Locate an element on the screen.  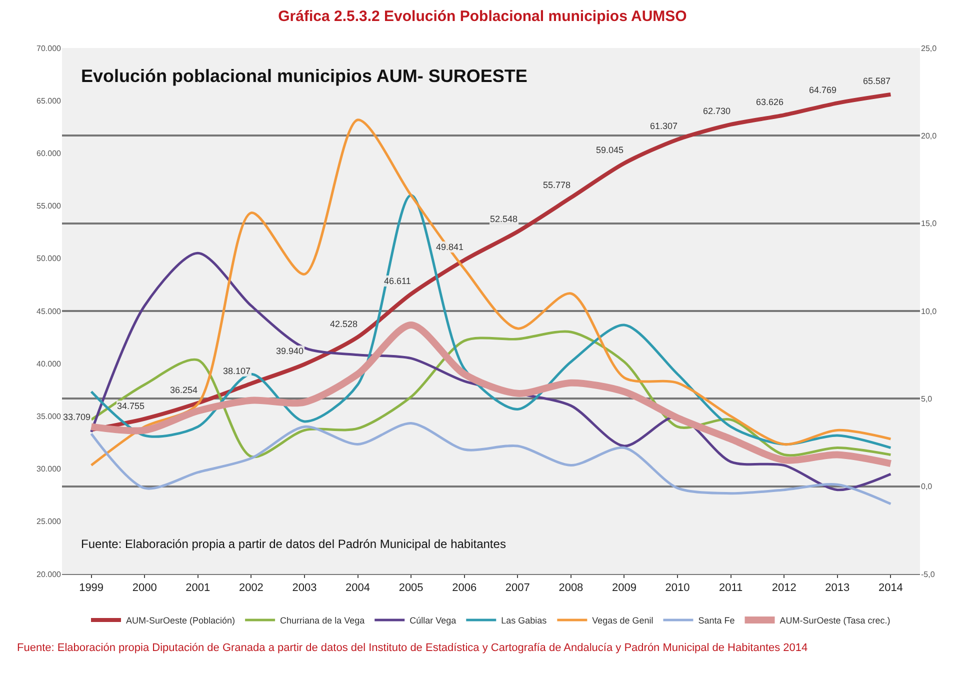
chart-title: Gráfica 2.5.3.2 Evolución Poblacional municipios AUMSO is located at coordinates (483, 16).